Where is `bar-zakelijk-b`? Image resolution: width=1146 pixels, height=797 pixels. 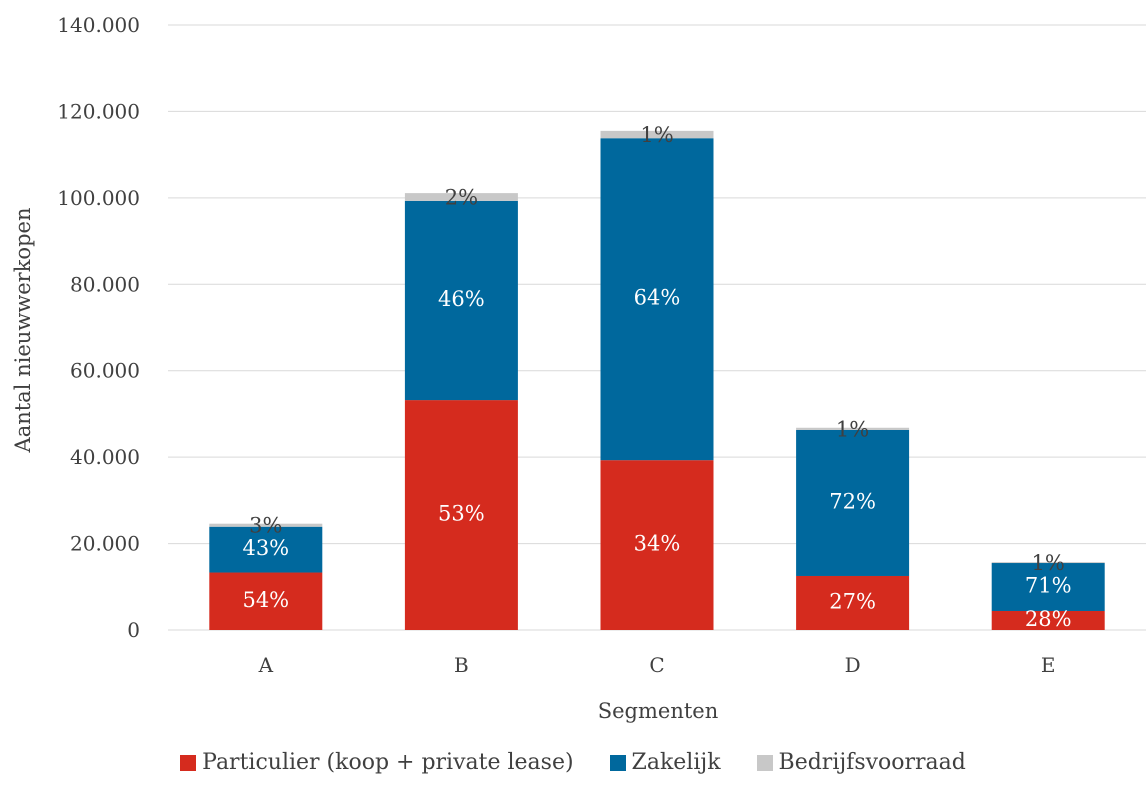
bar-zakelijk-b is located at coordinates (461, 300).